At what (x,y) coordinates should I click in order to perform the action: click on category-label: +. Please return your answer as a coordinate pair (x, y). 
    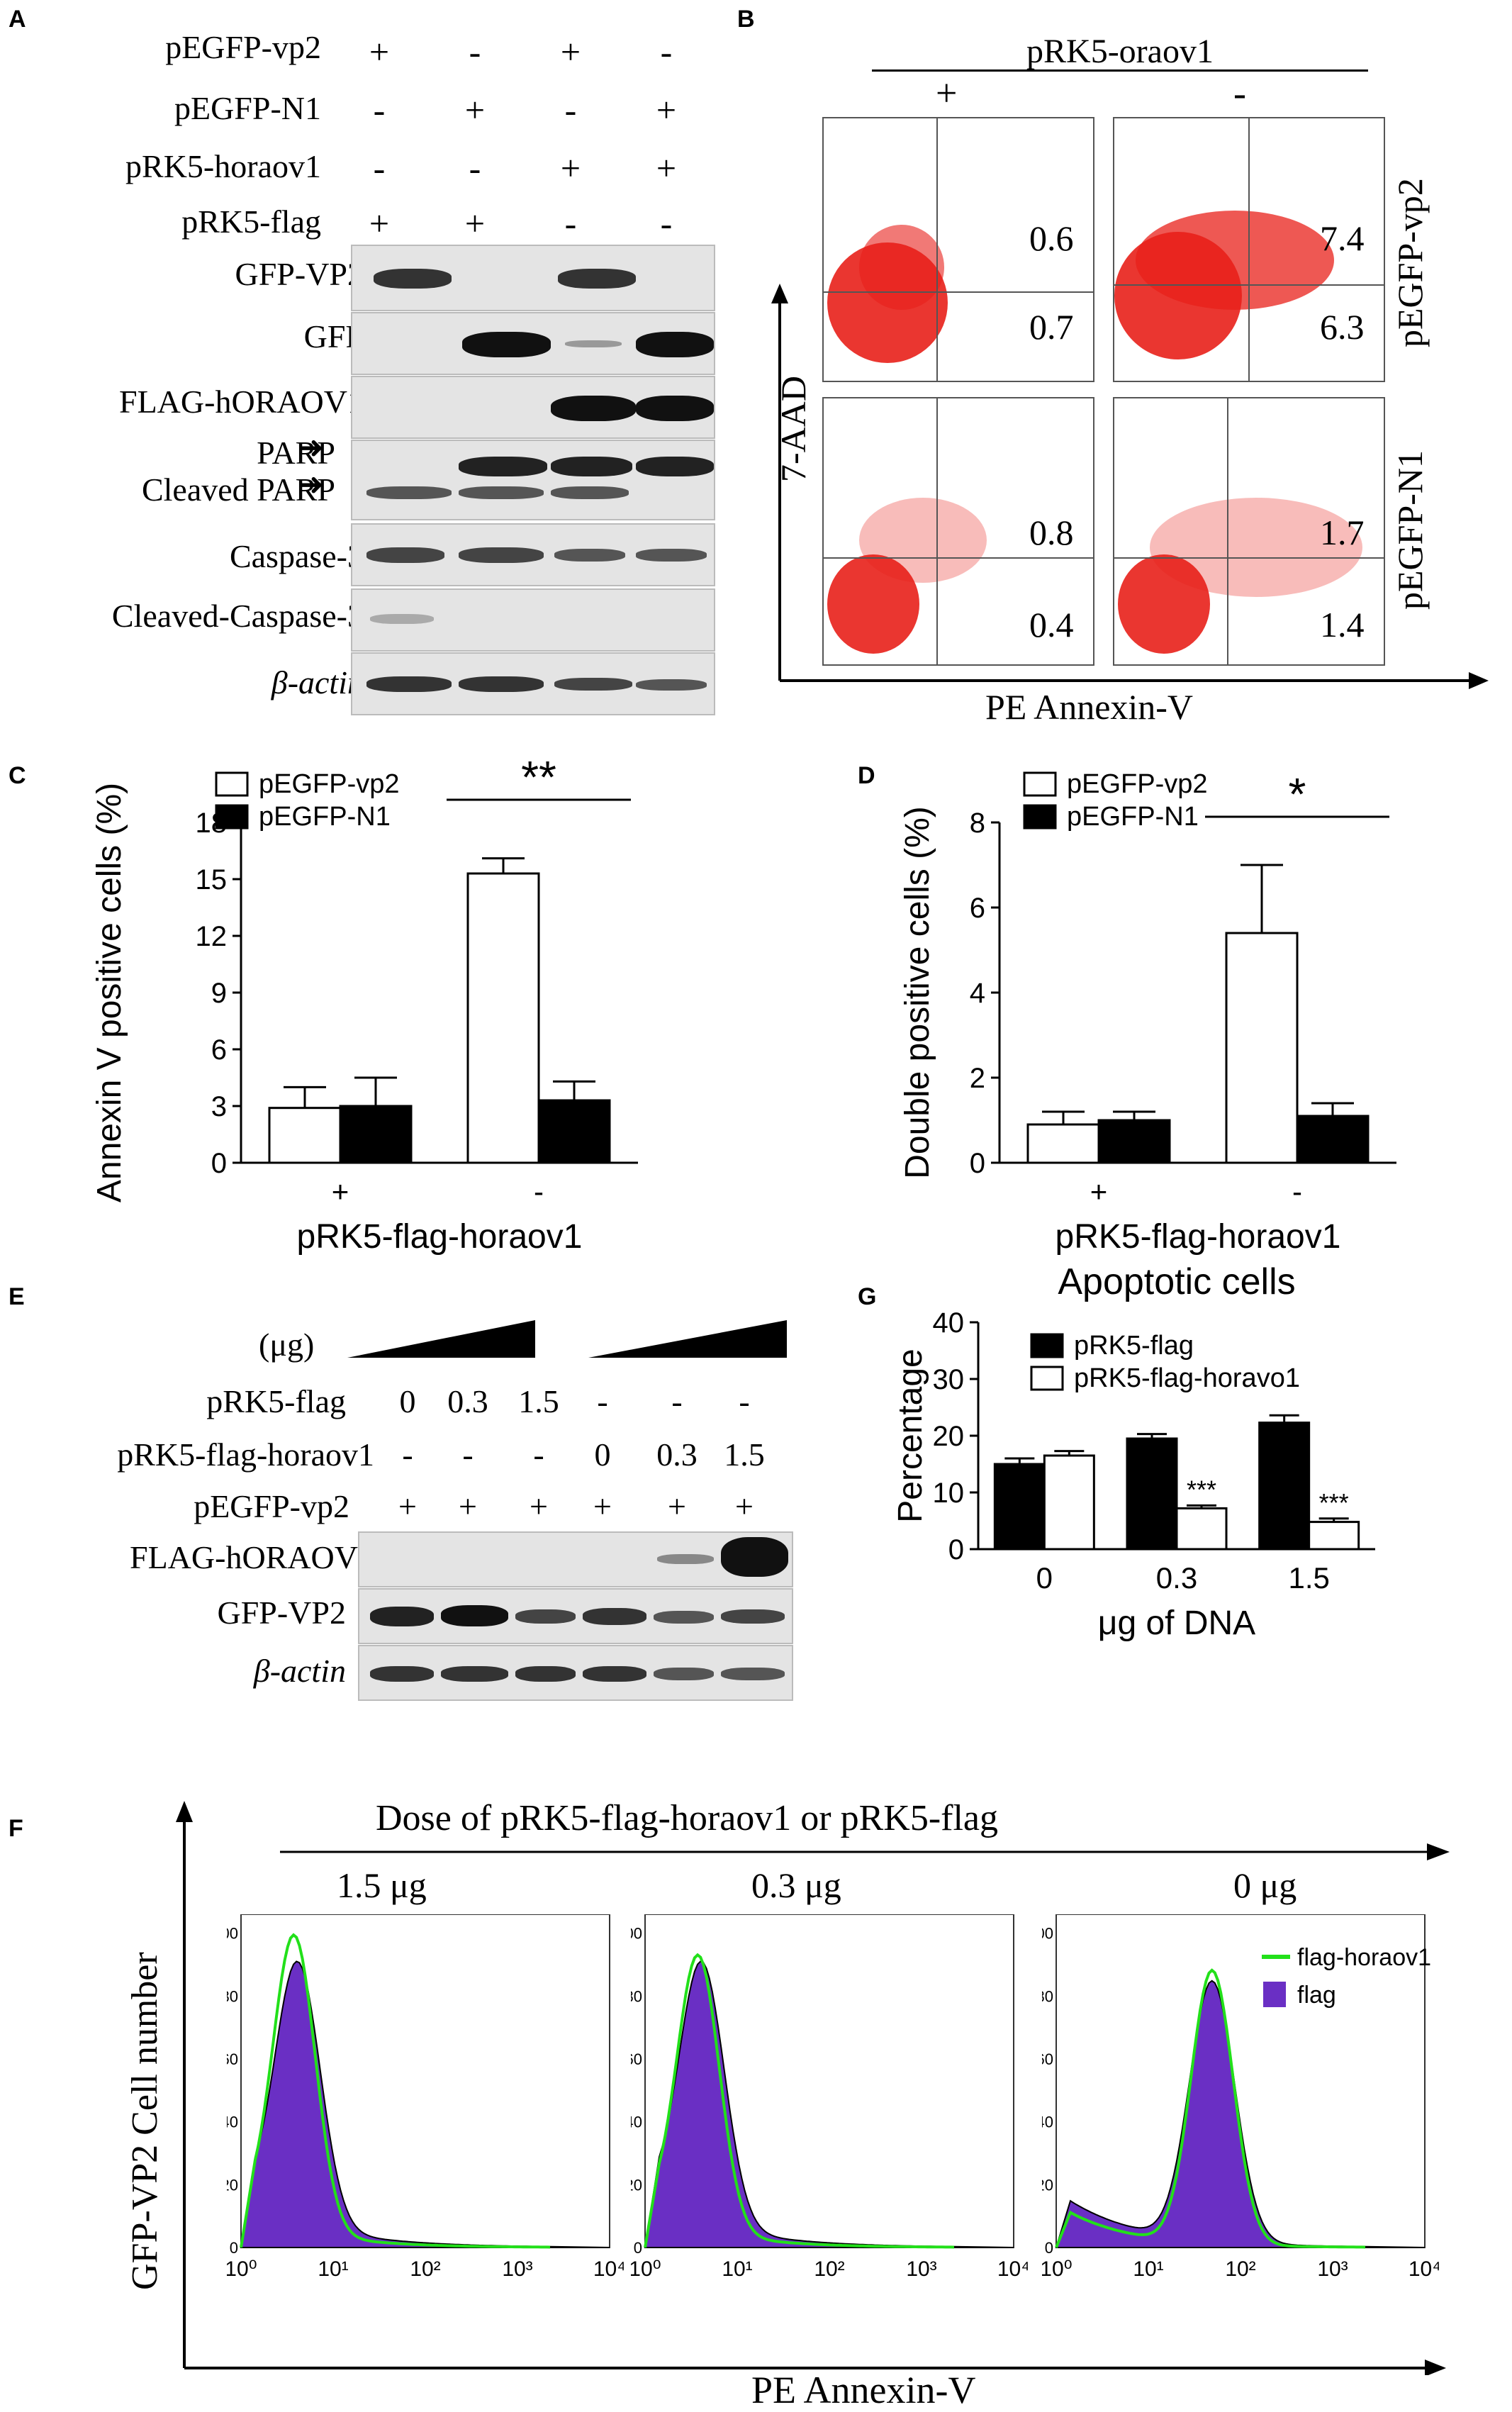
    Looking at the image, I should click on (1099, 1191).